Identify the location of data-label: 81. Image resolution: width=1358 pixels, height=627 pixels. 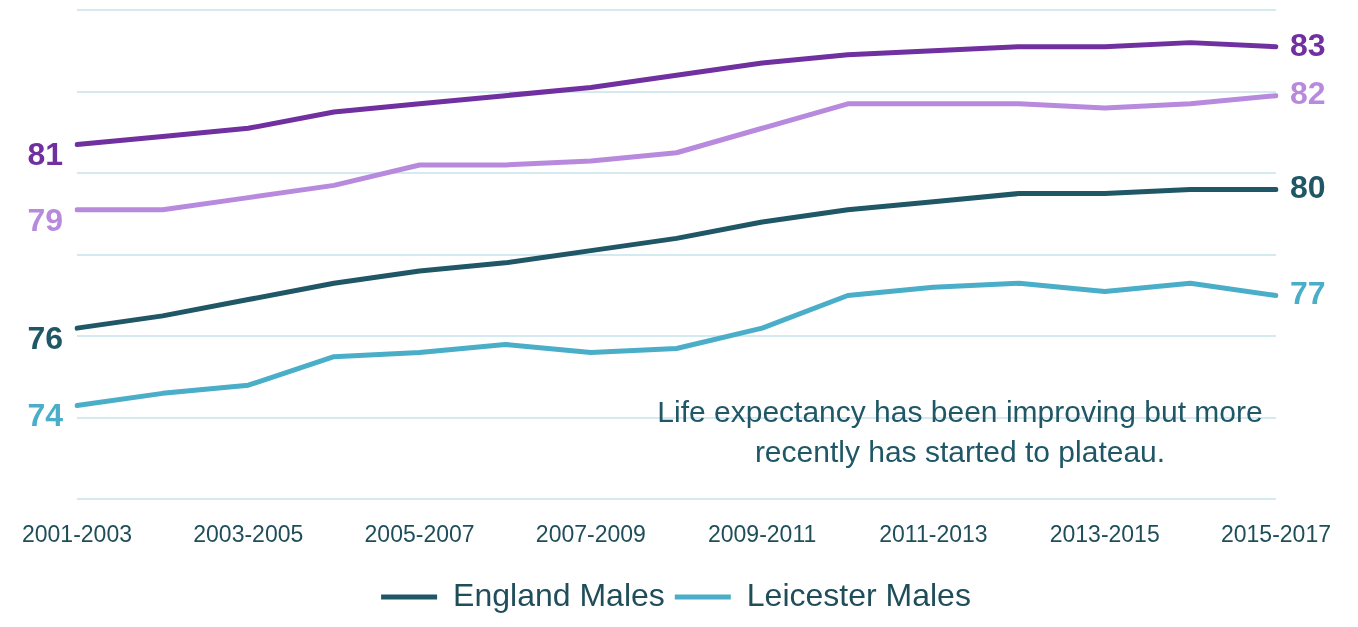
(45, 154).